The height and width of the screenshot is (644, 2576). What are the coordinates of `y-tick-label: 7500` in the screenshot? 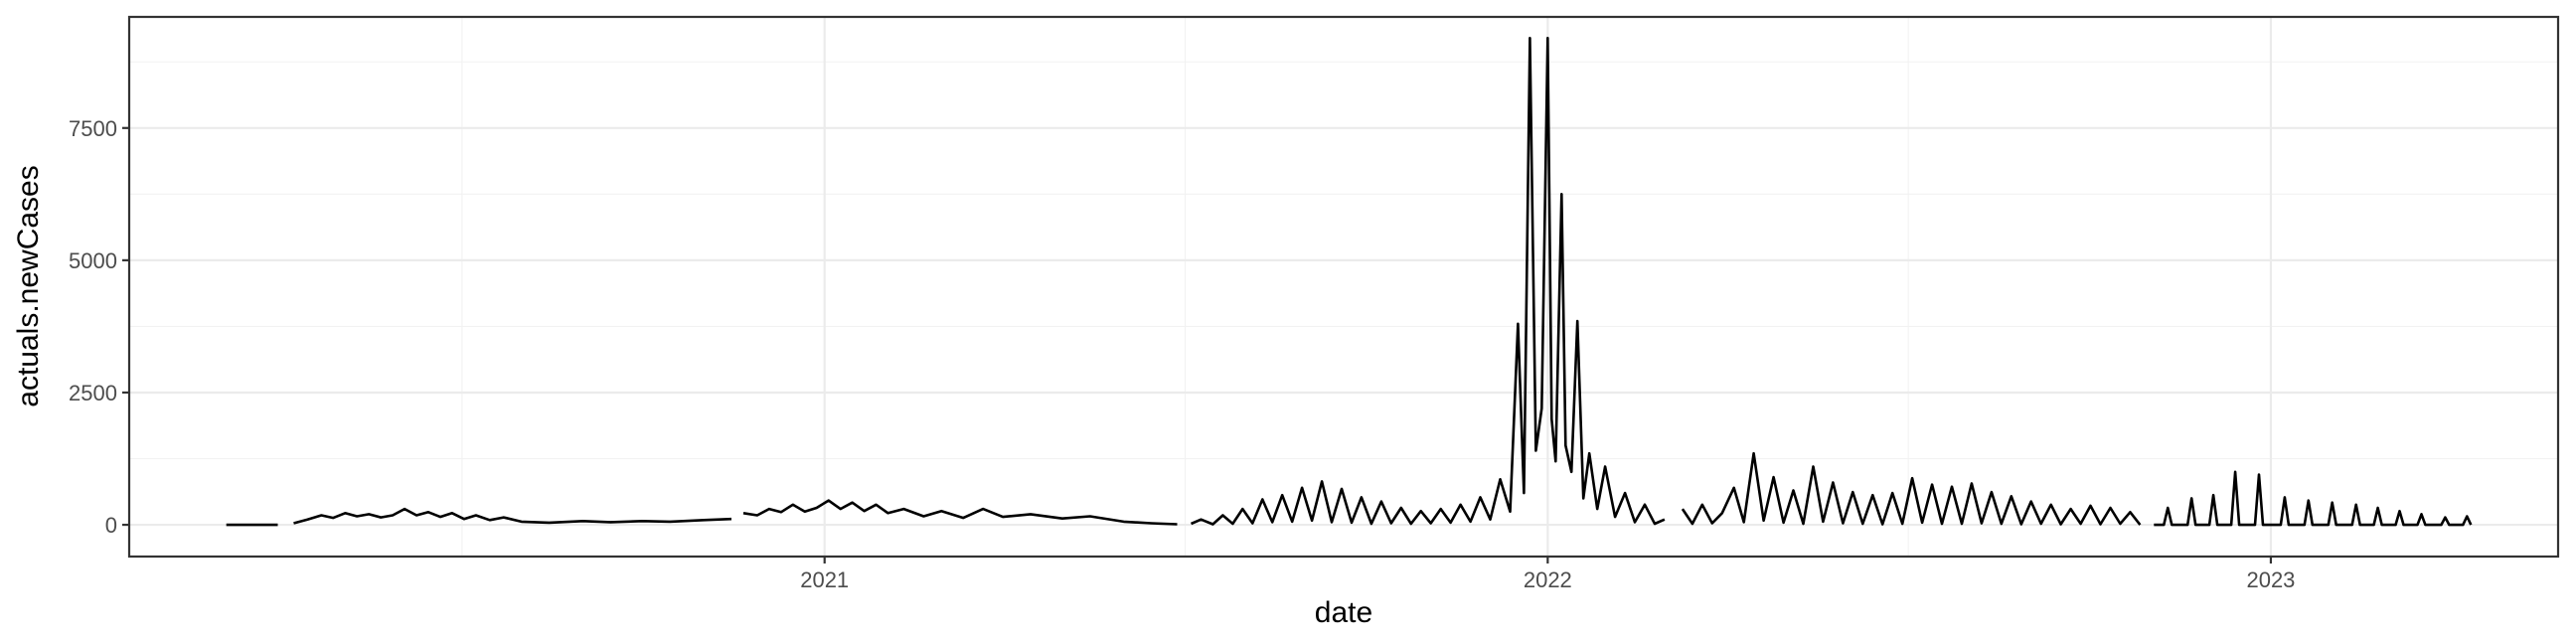 It's located at (93, 128).